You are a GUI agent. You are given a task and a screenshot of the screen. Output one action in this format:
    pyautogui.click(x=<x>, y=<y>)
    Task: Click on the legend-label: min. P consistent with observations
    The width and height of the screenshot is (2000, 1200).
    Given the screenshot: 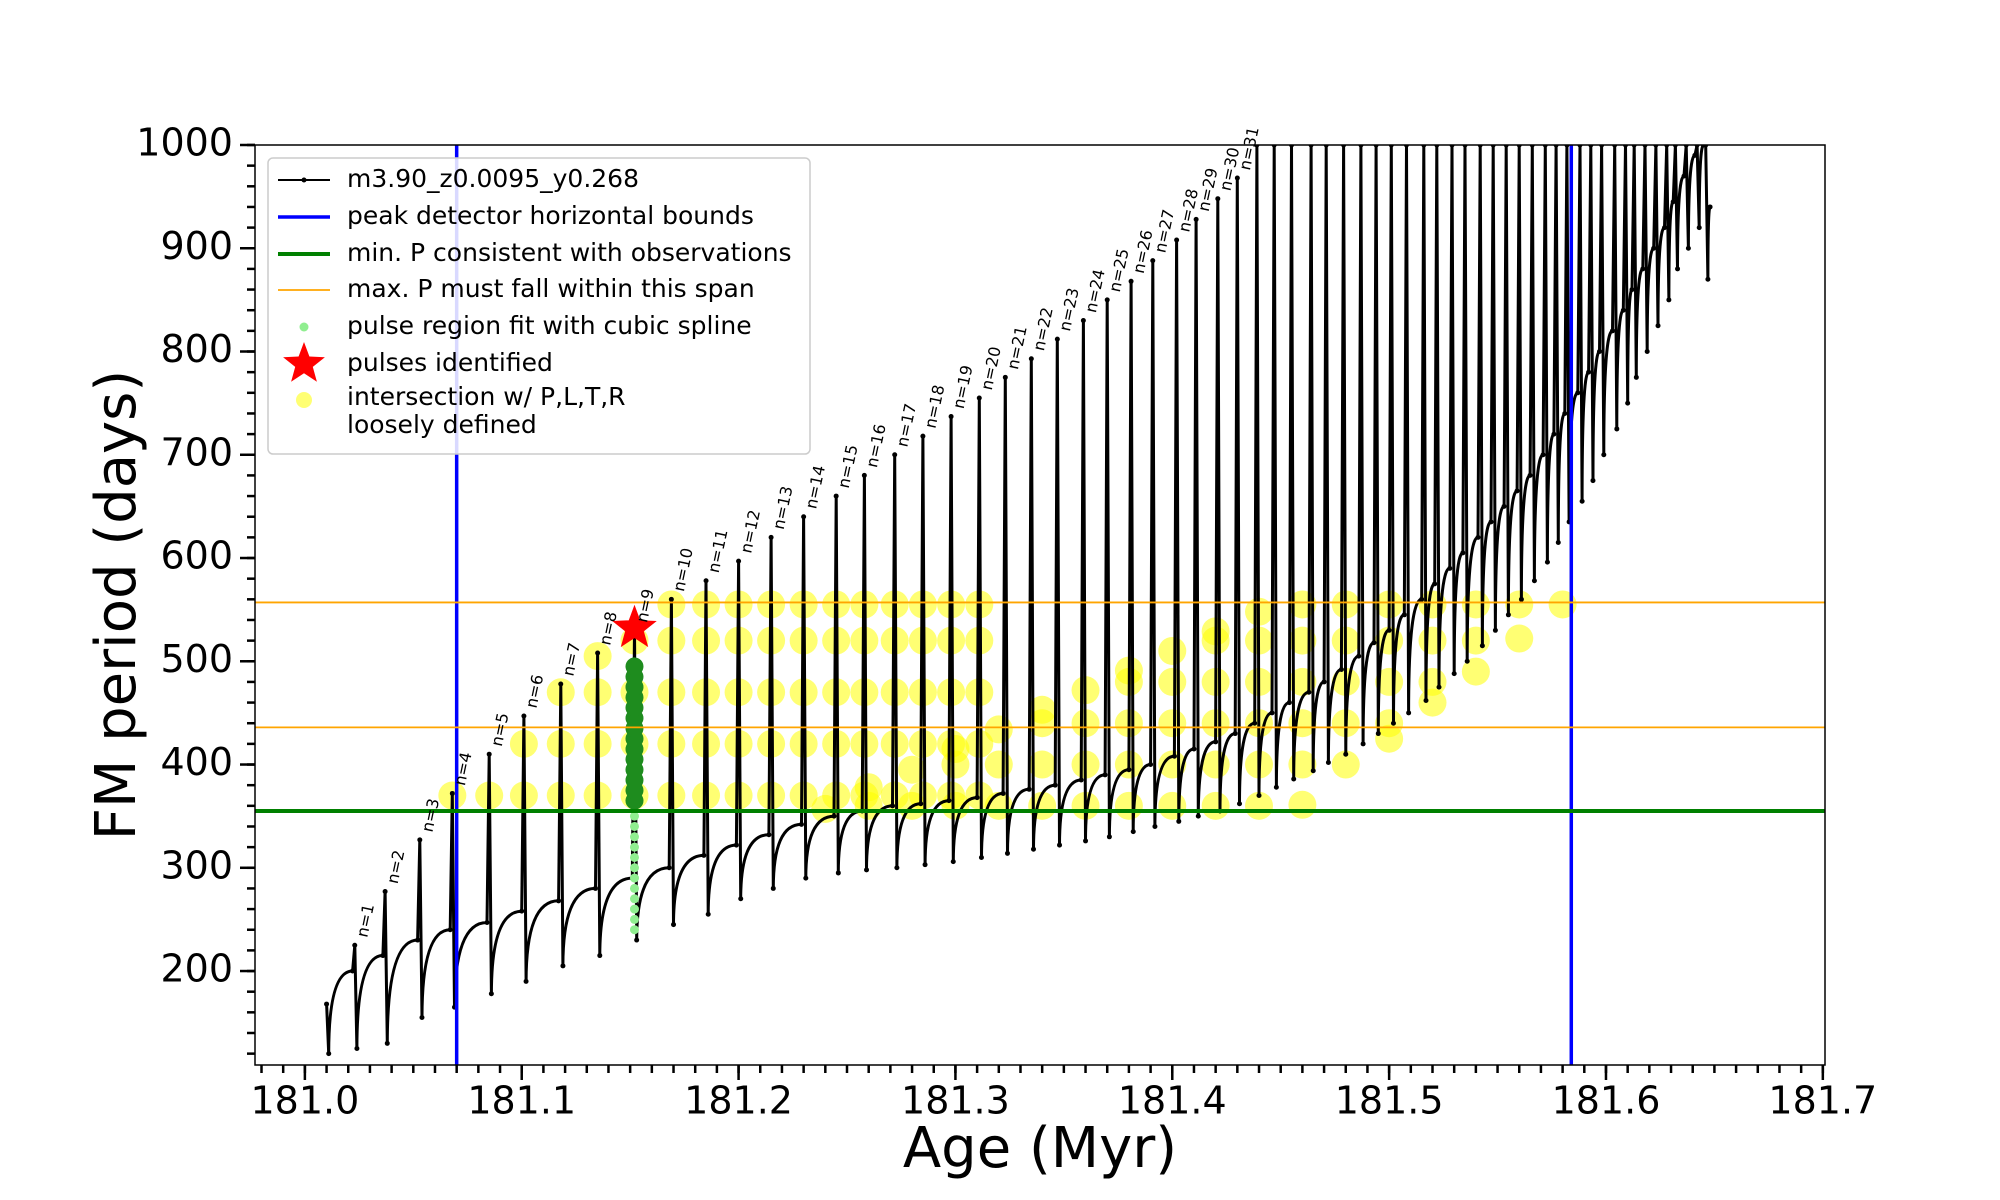 What is the action you would take?
    pyautogui.click(x=569, y=252)
    